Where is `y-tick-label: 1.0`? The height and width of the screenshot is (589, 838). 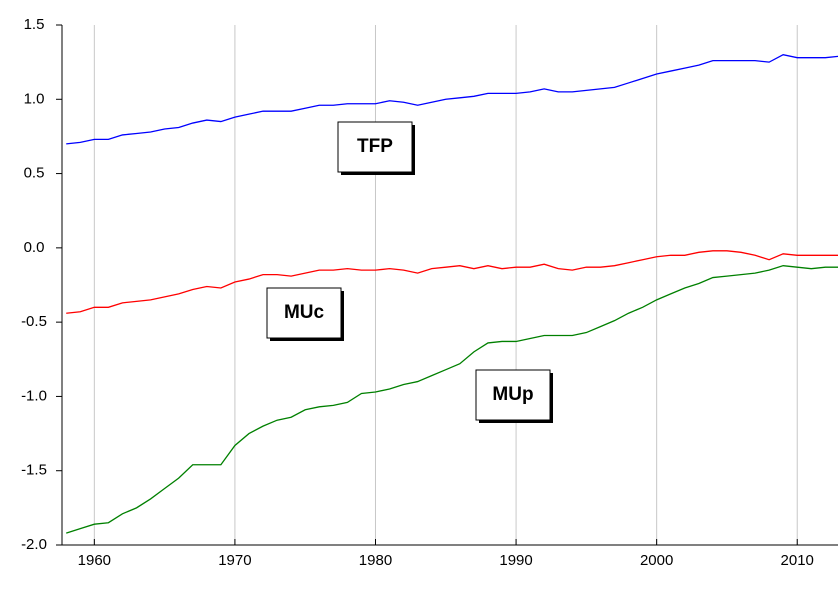
y-tick-label: 1.0 is located at coordinates (34, 98).